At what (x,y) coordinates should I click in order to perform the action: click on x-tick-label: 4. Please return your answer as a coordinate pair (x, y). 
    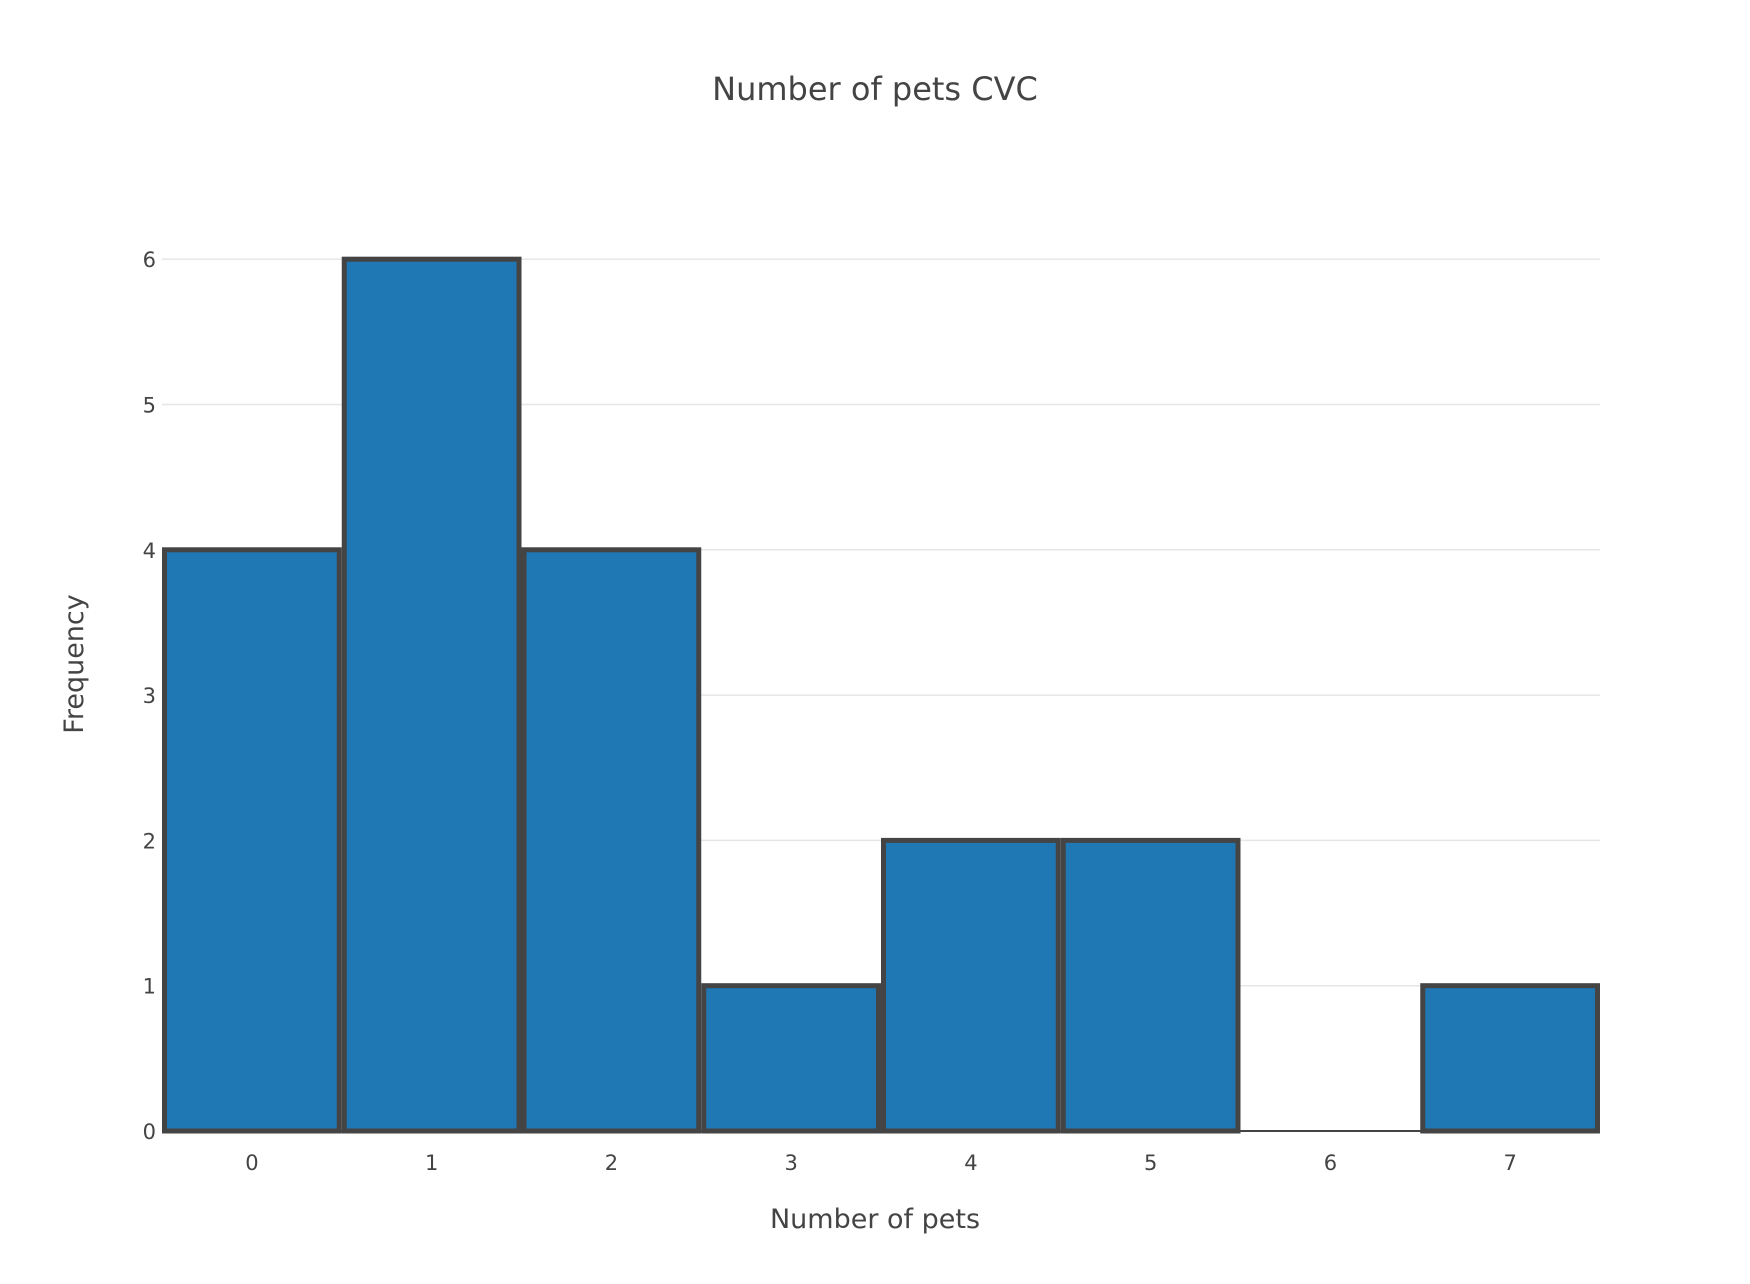
    Looking at the image, I should click on (970, 1163).